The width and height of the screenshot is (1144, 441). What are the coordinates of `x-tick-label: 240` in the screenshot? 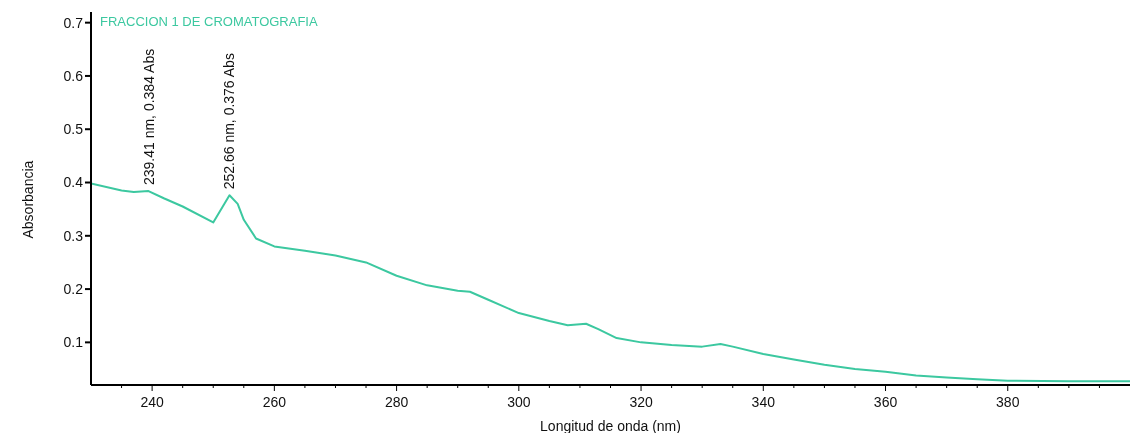 It's located at (152, 402).